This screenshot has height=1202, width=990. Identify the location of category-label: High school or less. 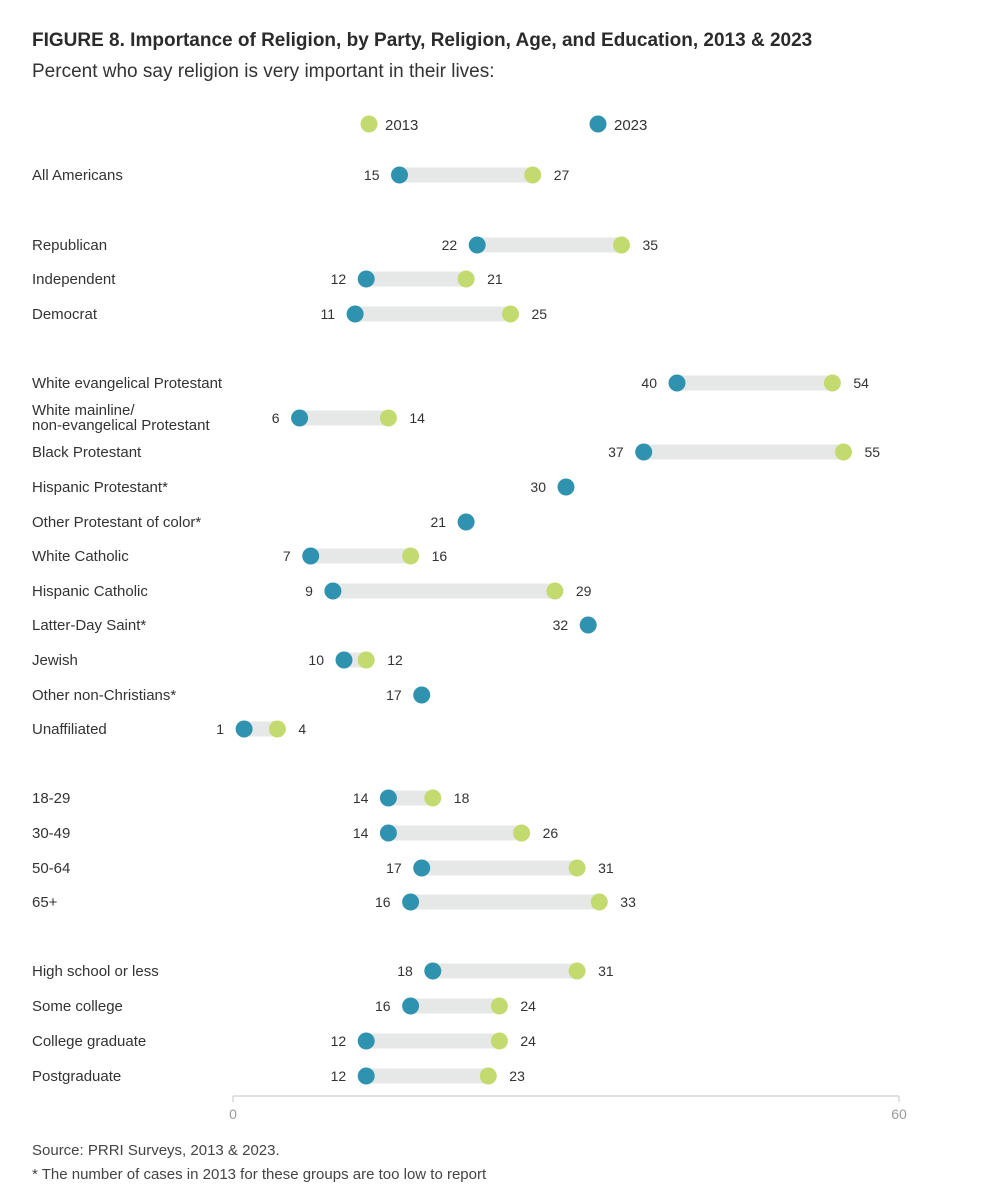
(95, 971).